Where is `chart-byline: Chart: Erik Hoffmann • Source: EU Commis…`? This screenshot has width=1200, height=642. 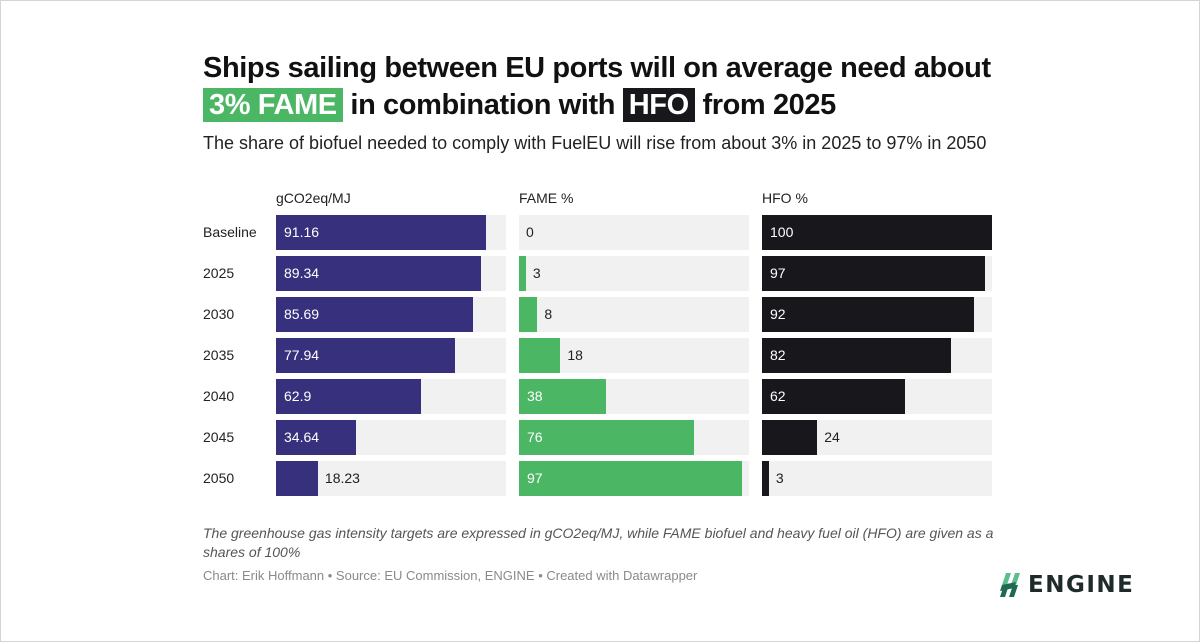 chart-byline: Chart: Erik Hoffmann • Source: EU Commis… is located at coordinates (450, 575).